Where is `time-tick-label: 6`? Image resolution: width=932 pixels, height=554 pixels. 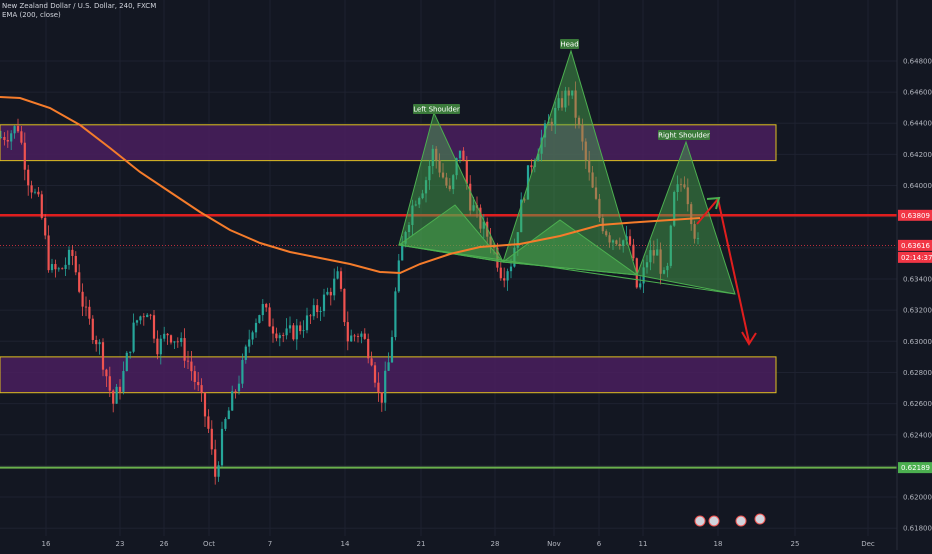 time-tick-label: 6 is located at coordinates (599, 544).